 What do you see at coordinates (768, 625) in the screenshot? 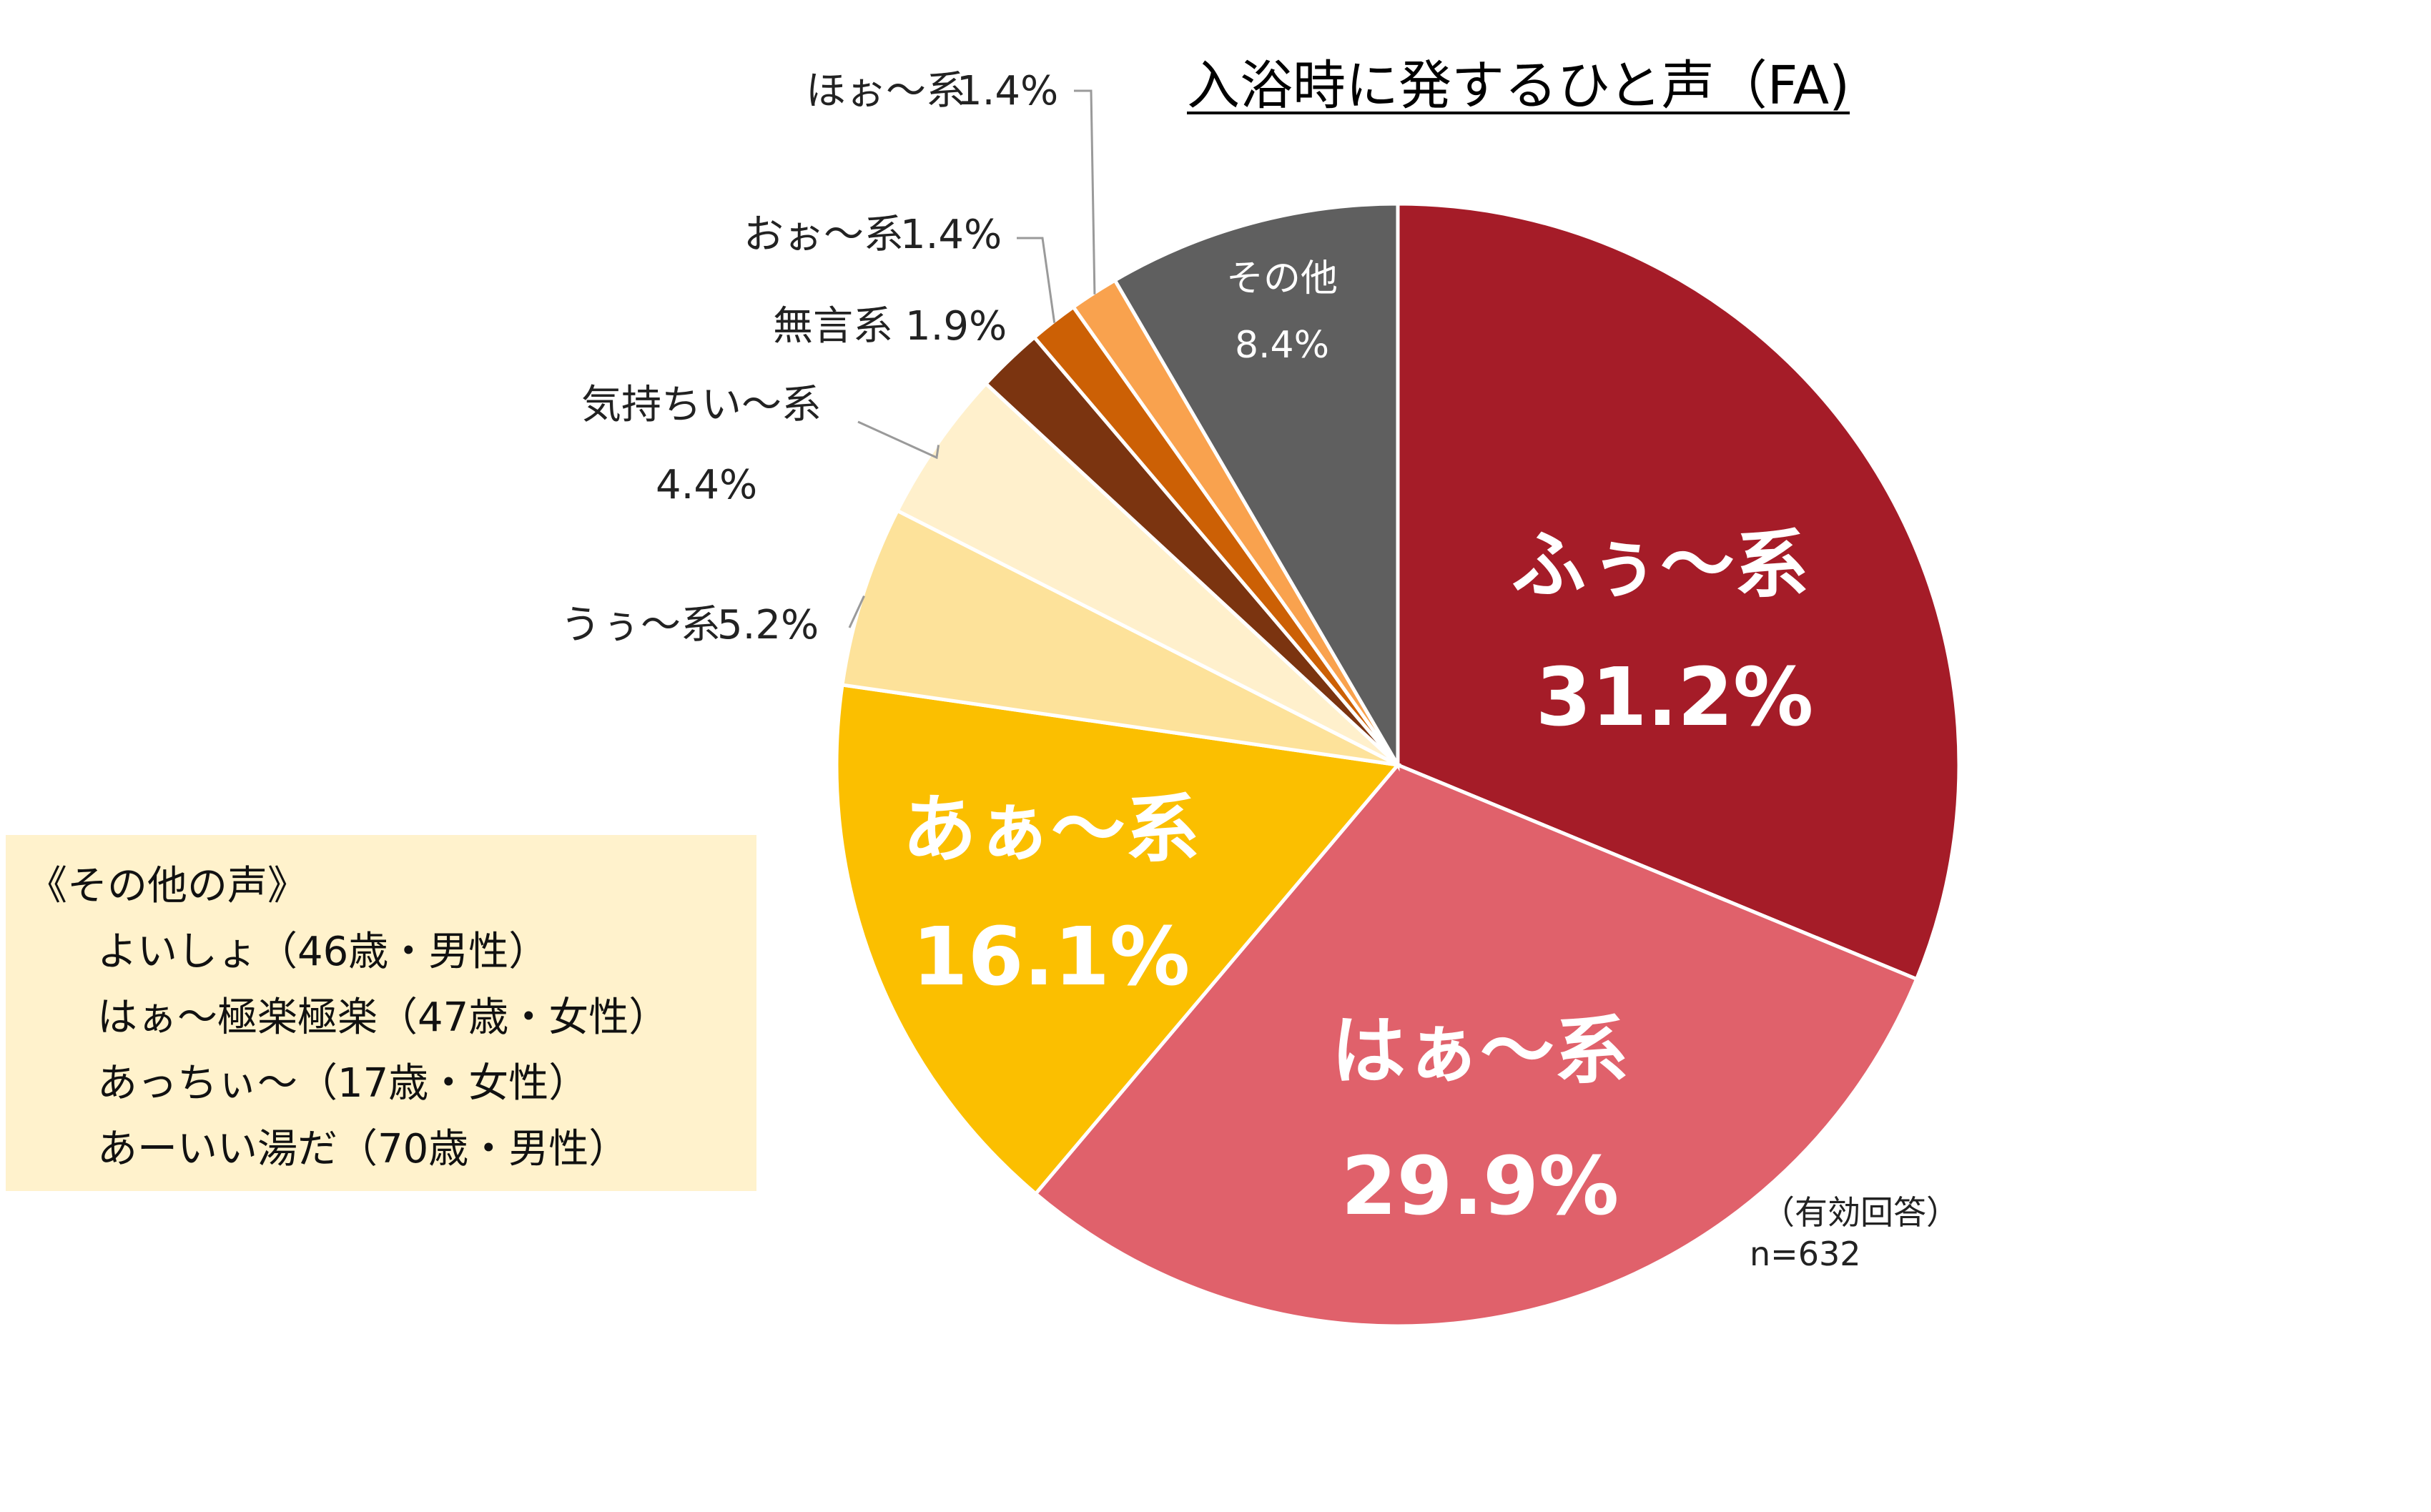
I see `slice-value-uu: 5.2%` at bounding box center [768, 625].